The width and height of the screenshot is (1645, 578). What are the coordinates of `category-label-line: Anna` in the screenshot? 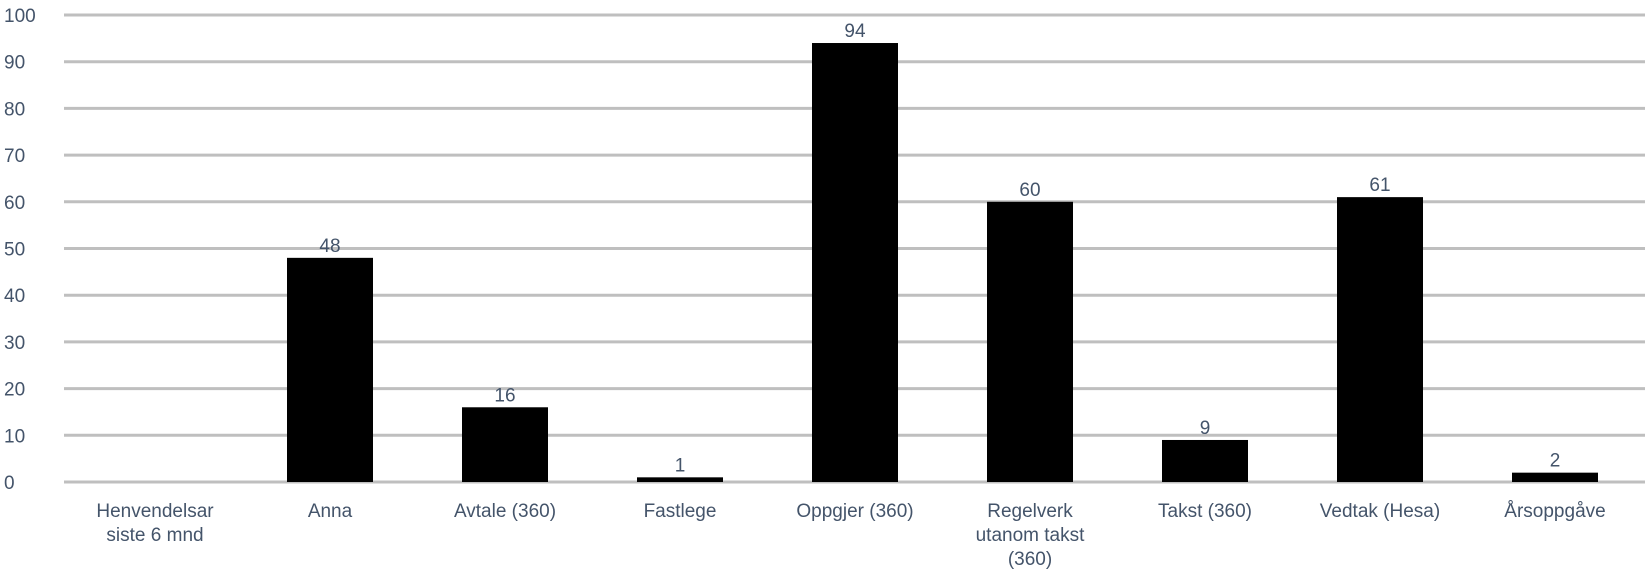 It's located at (330, 511).